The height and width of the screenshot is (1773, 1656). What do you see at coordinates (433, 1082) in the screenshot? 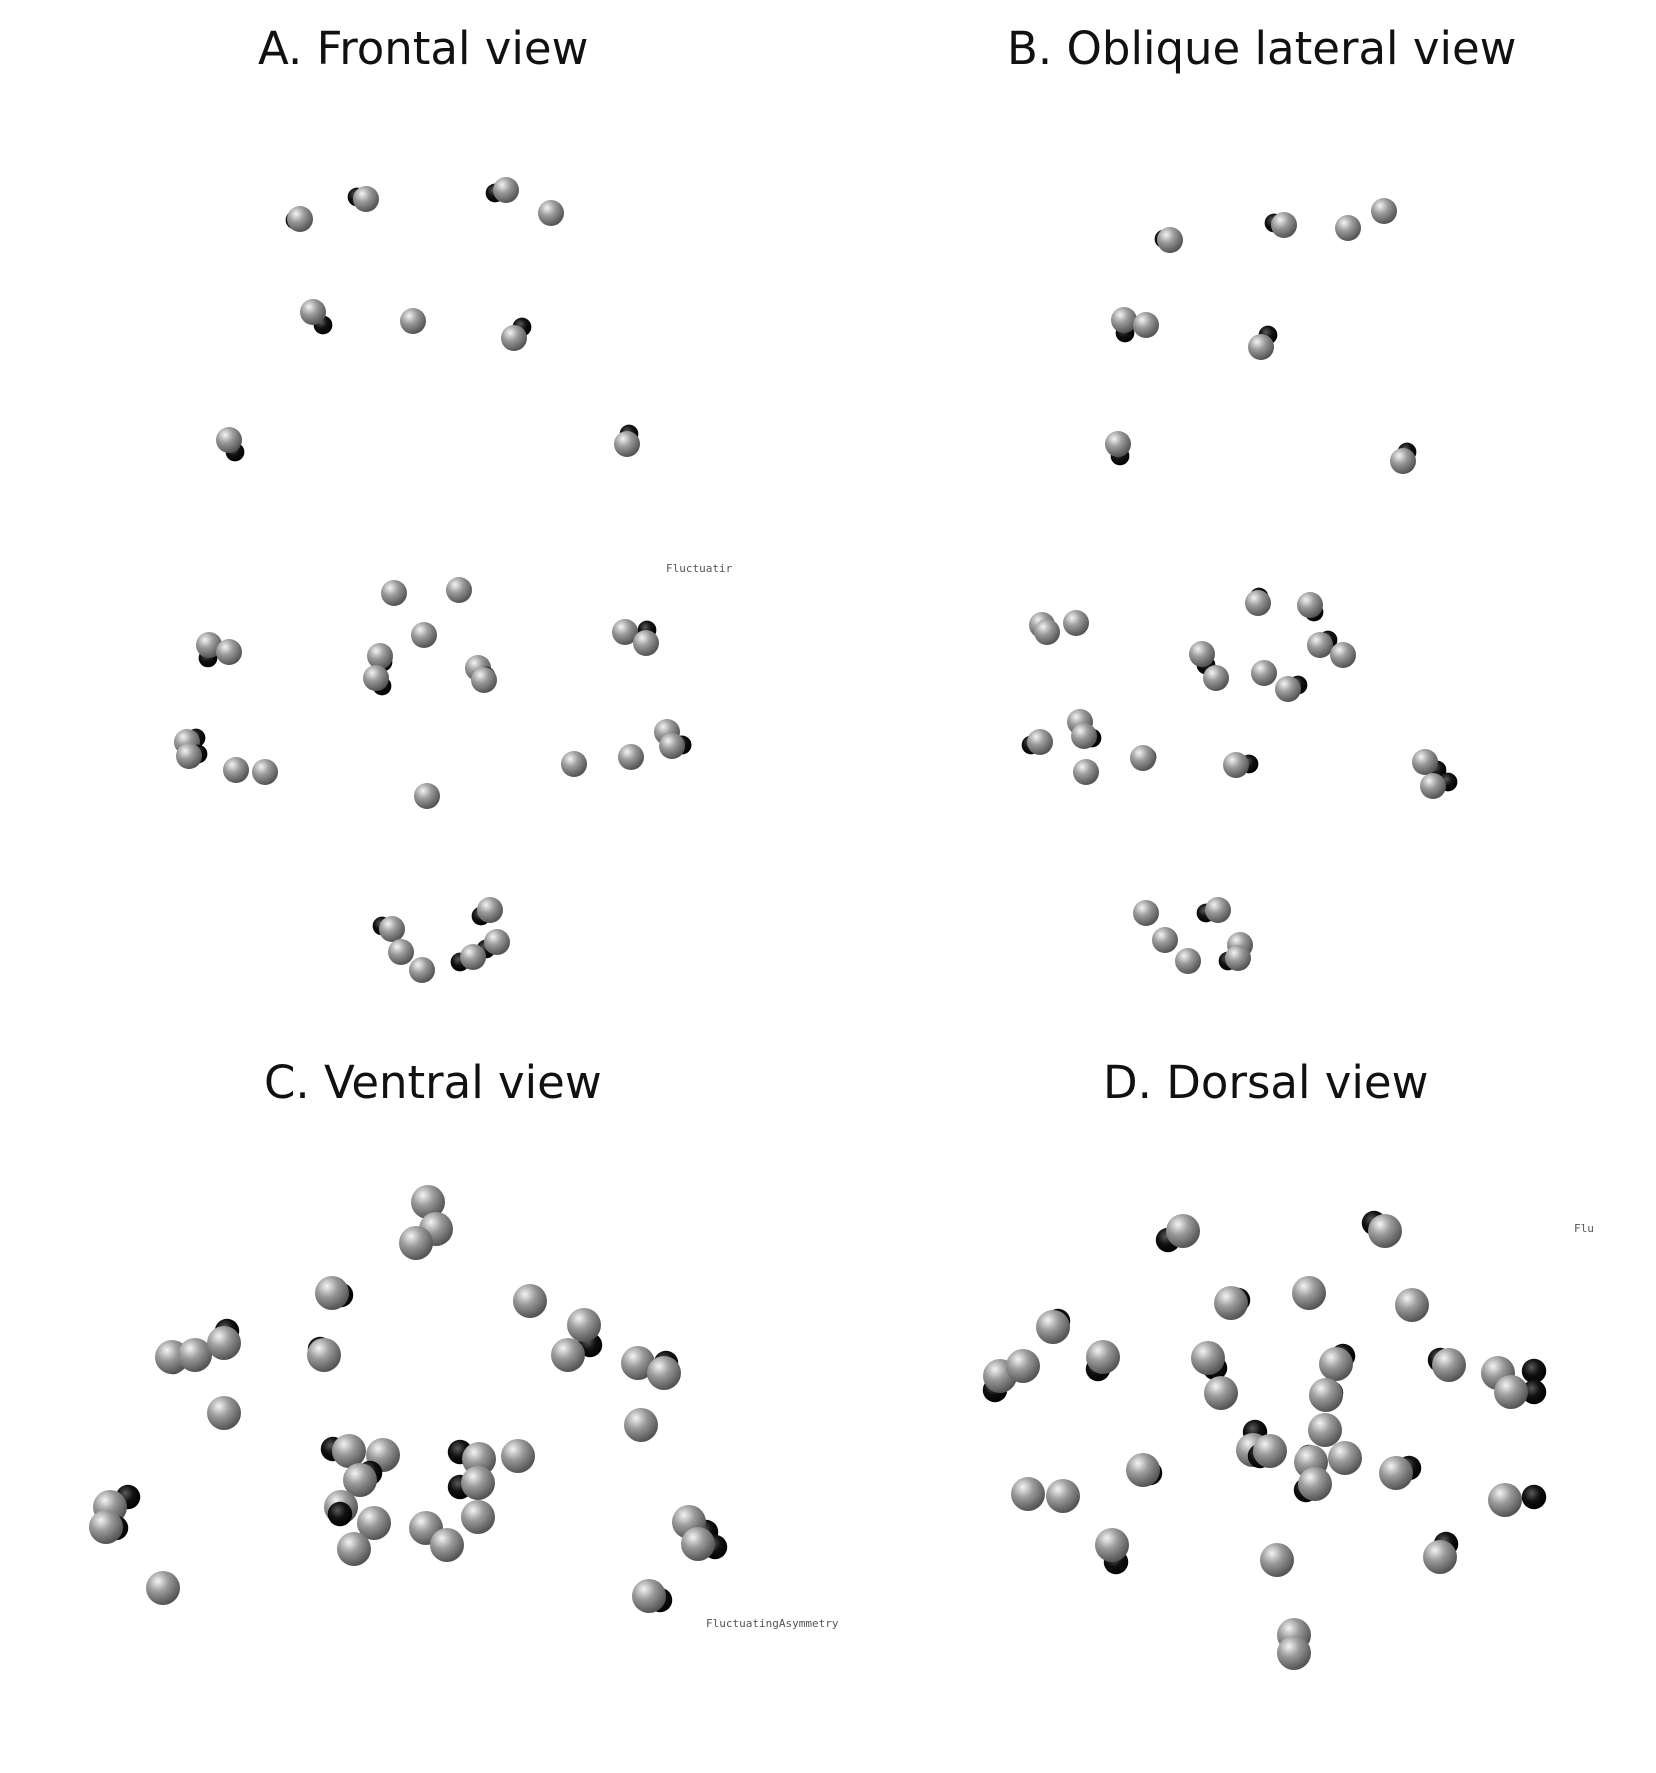
I see `panel-title: C. Ventral view` at bounding box center [433, 1082].